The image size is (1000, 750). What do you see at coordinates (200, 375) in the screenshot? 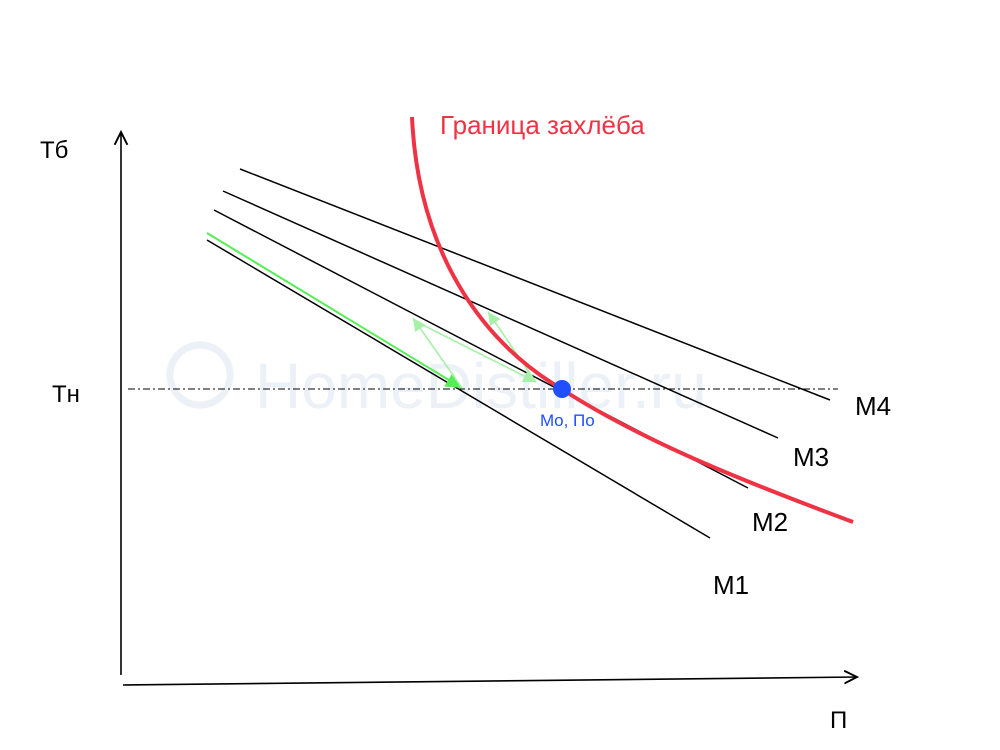
I see `watermark-drop-icon` at bounding box center [200, 375].